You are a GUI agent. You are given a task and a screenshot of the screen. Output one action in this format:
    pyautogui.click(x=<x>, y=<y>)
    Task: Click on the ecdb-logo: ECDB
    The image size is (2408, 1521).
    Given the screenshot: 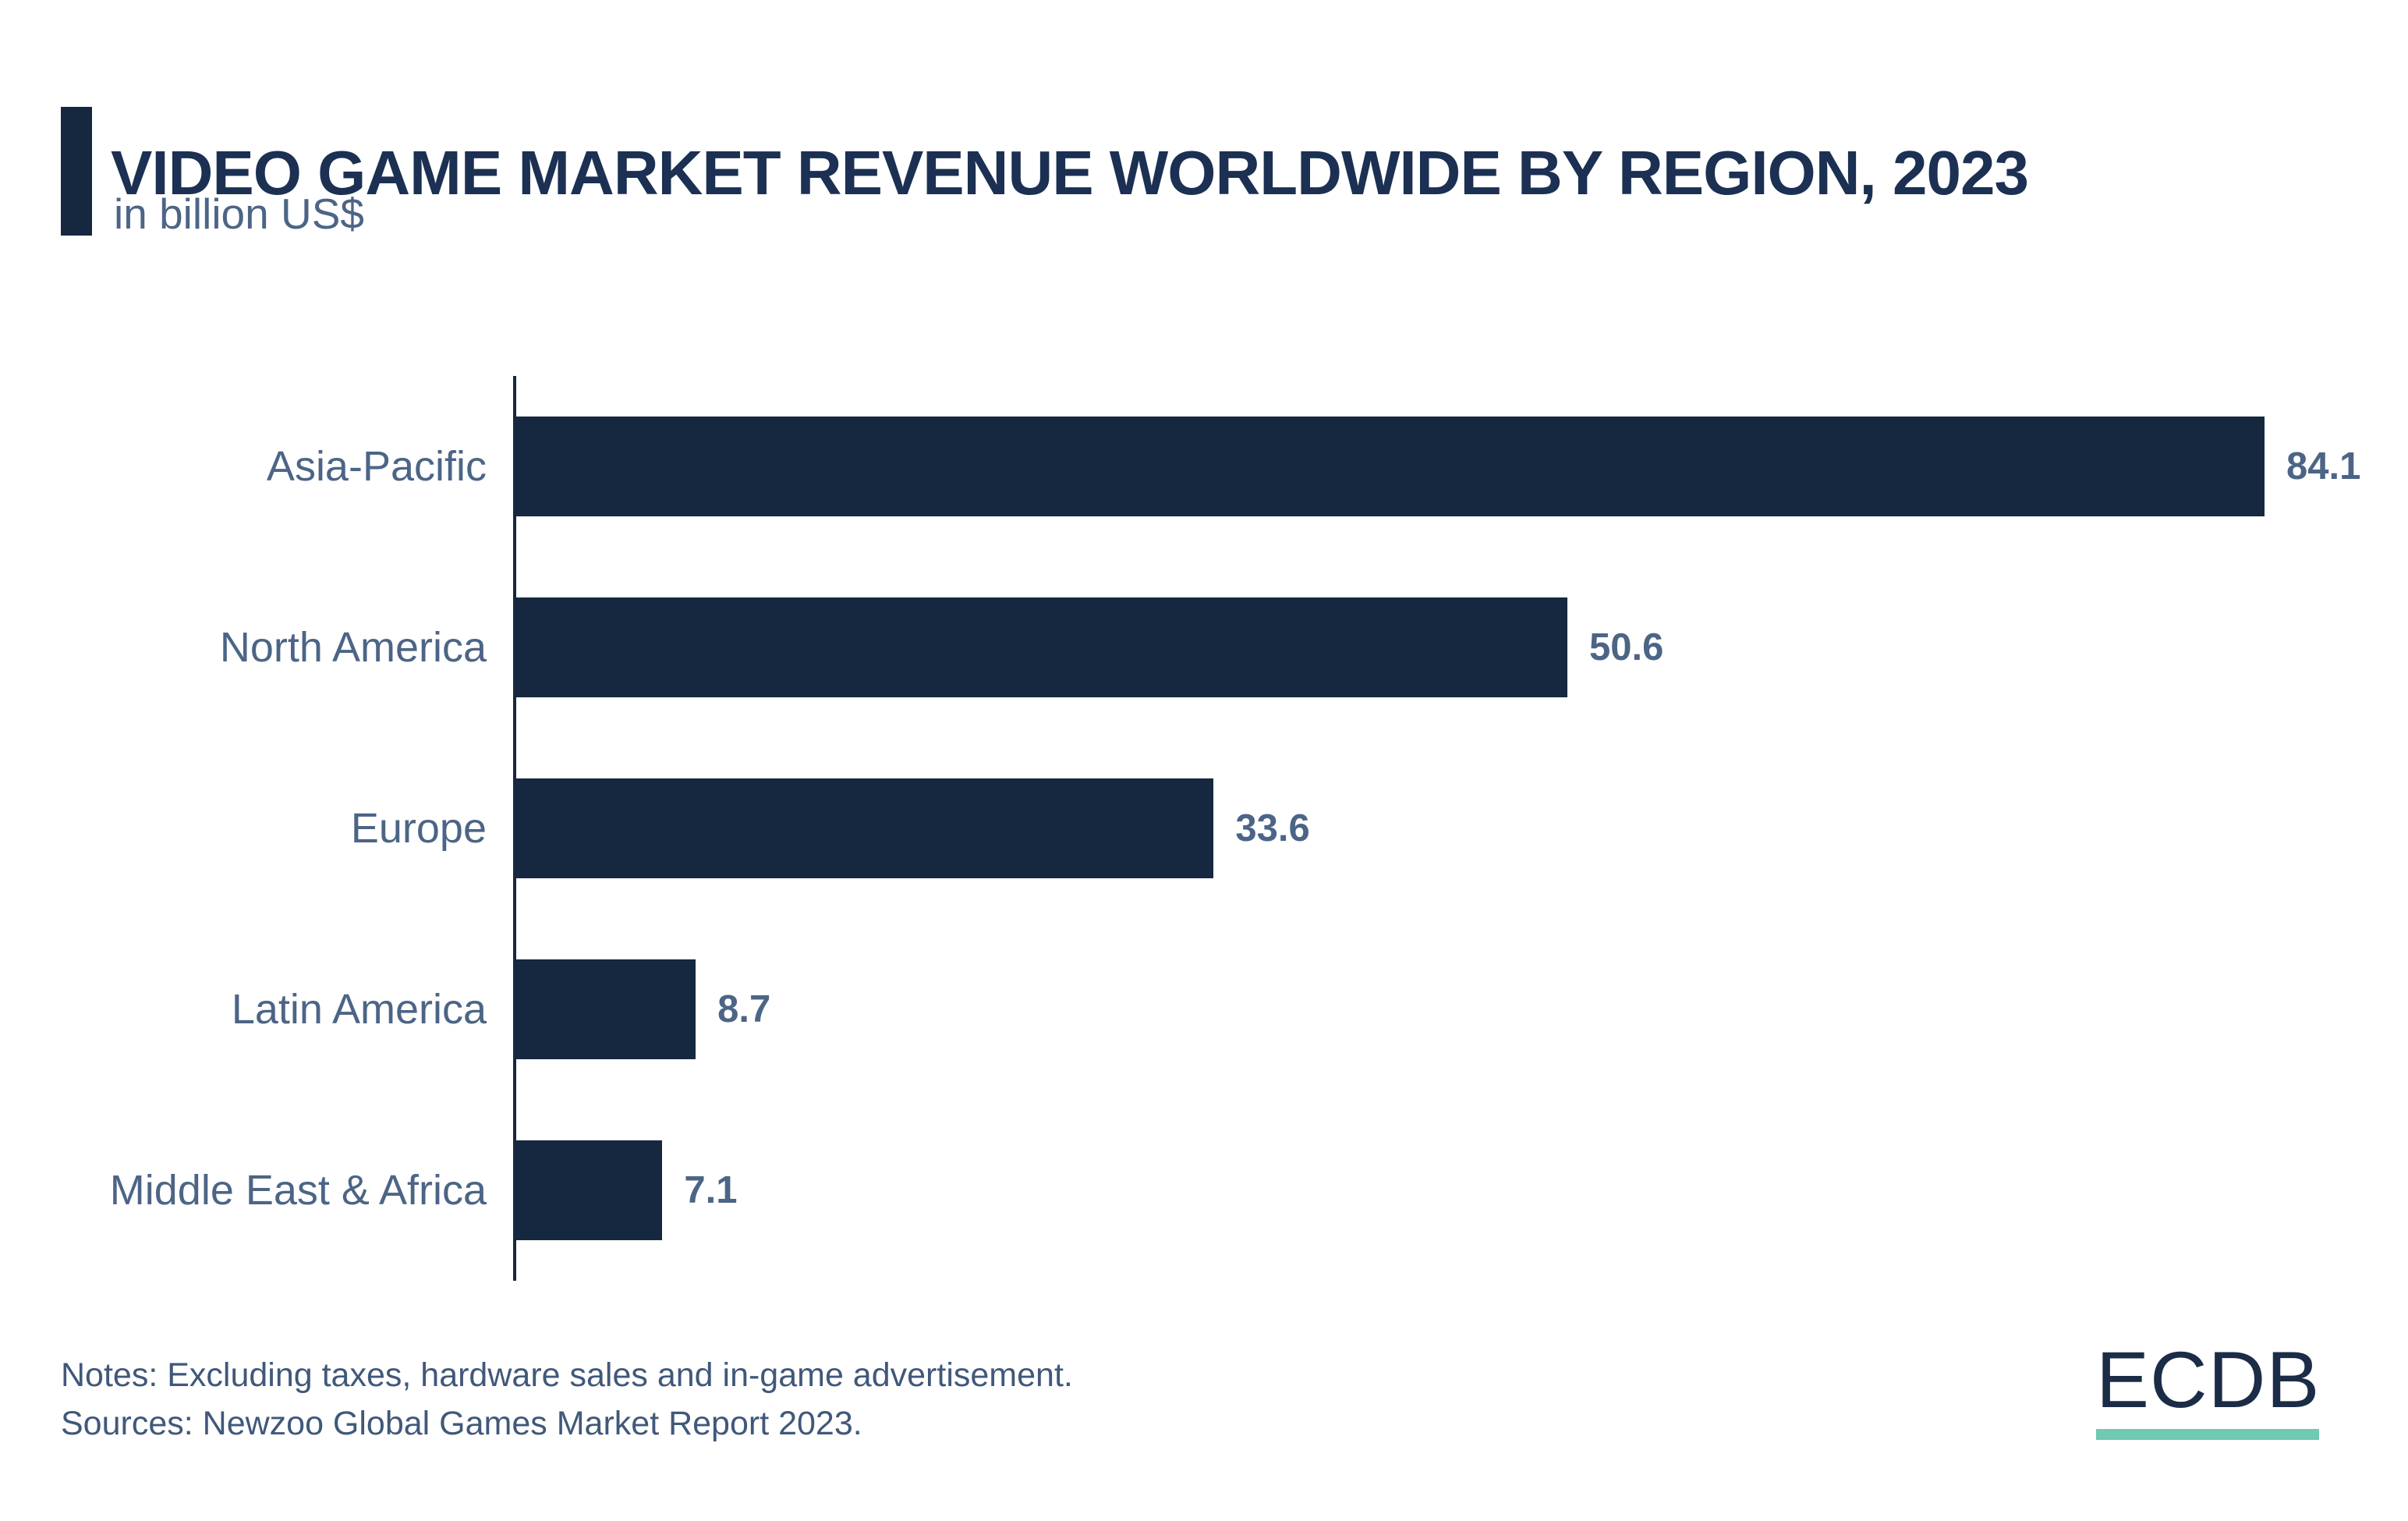 What is the action you would take?
    pyautogui.click(x=2208, y=1390)
    